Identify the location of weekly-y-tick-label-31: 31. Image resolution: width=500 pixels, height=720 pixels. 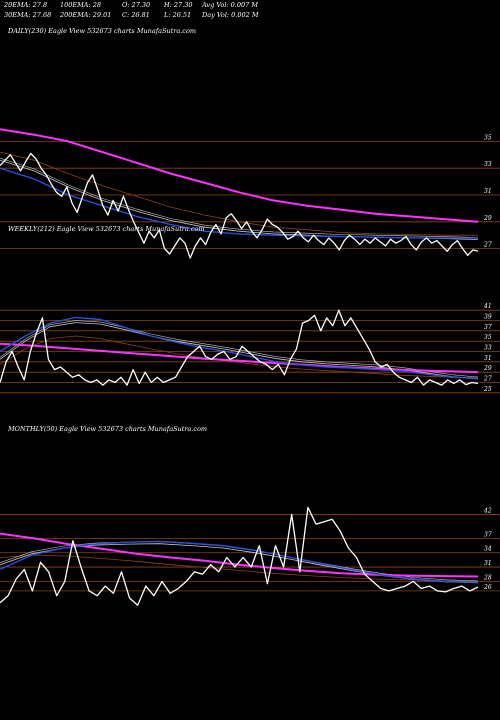
(488, 358).